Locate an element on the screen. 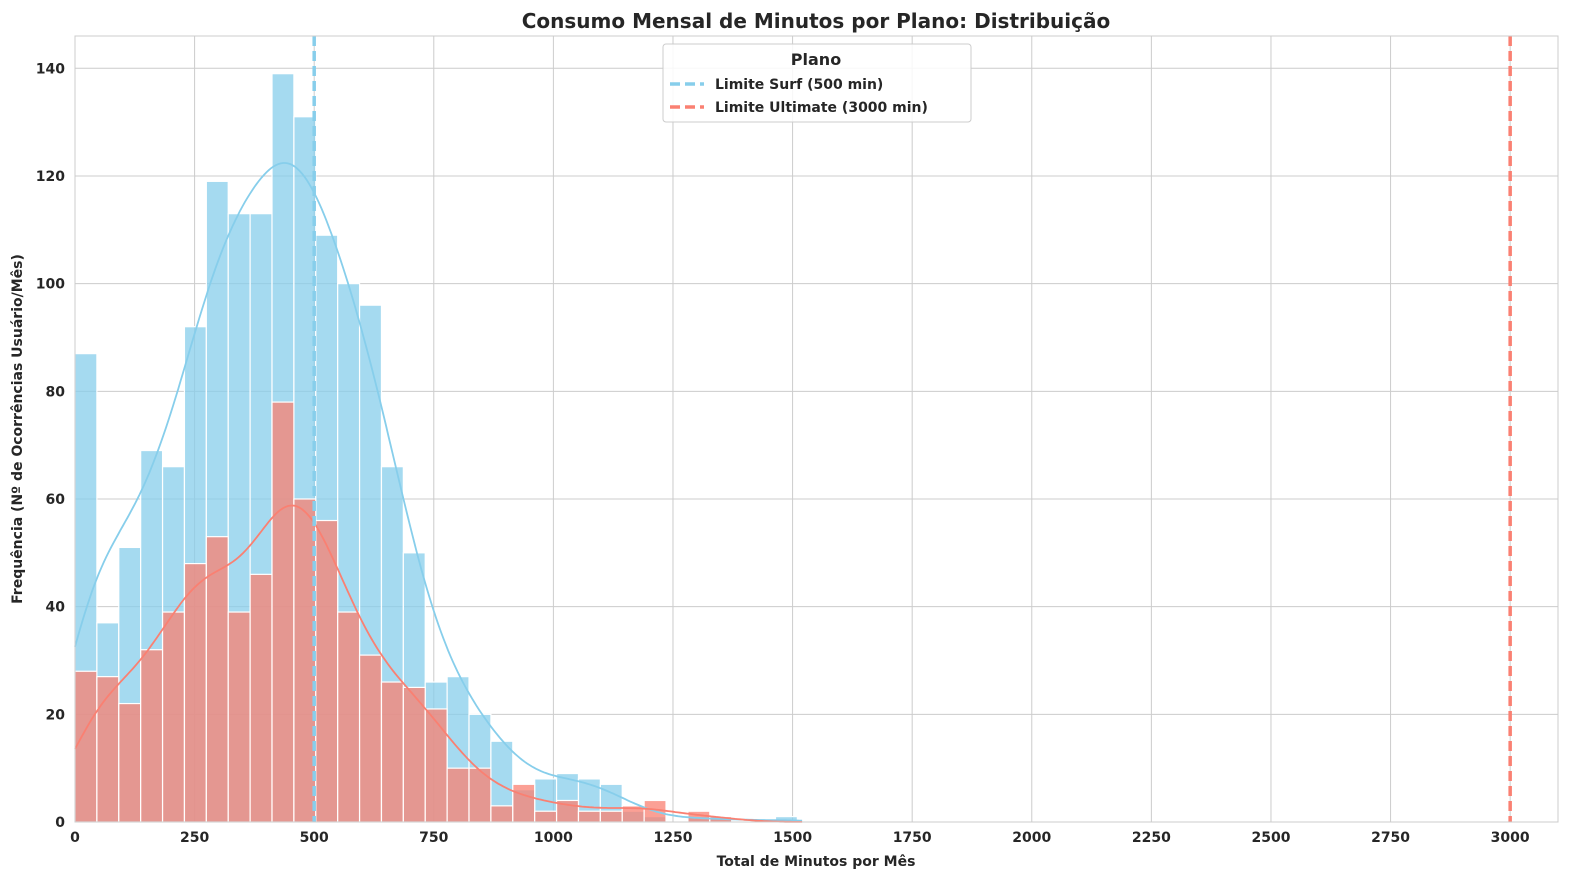 The width and height of the screenshot is (1590, 894). y-tick-label: 40 is located at coordinates (56, 608).